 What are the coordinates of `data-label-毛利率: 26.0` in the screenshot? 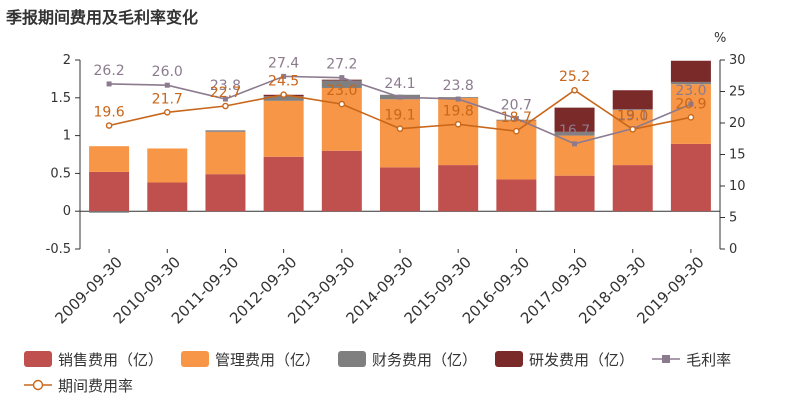 It's located at (167, 72).